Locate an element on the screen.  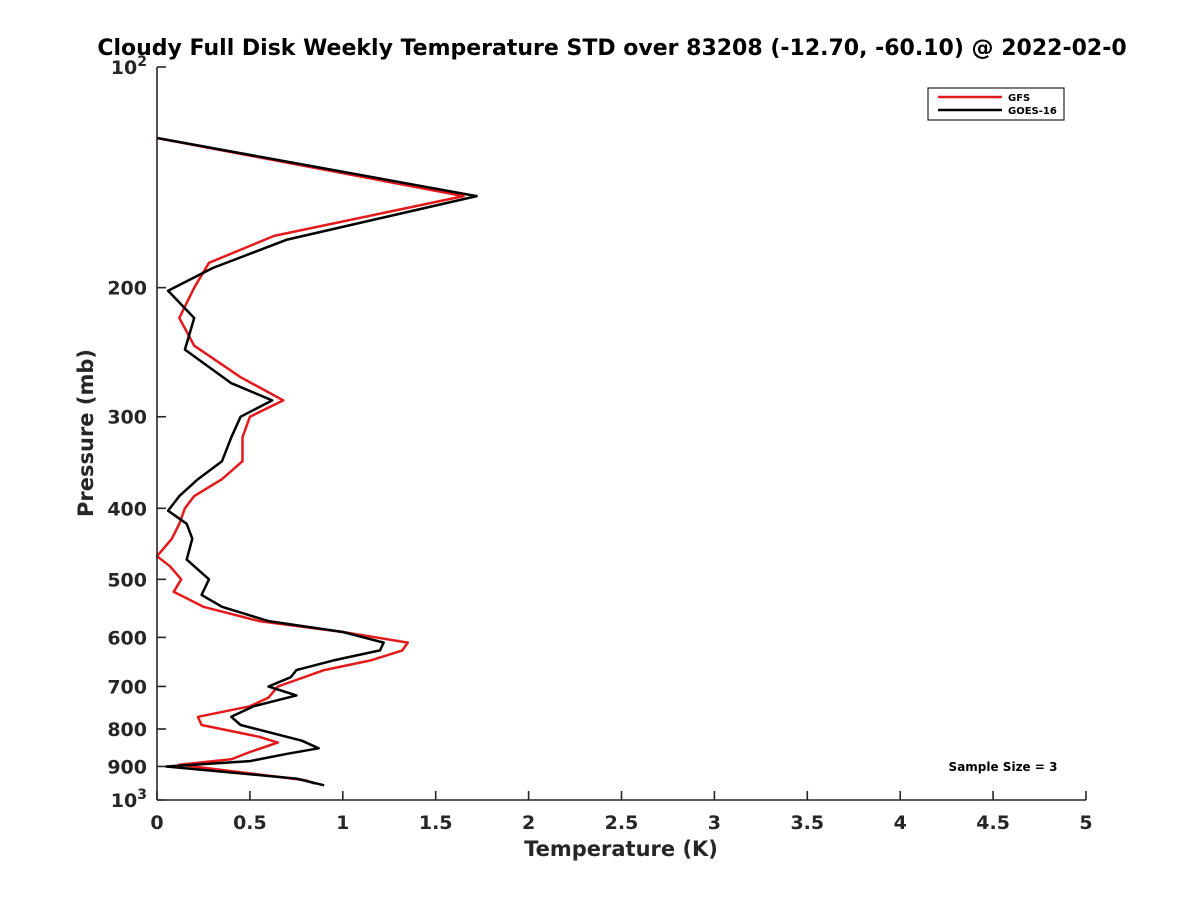
x-tick-label: 5 is located at coordinates (1085, 823).